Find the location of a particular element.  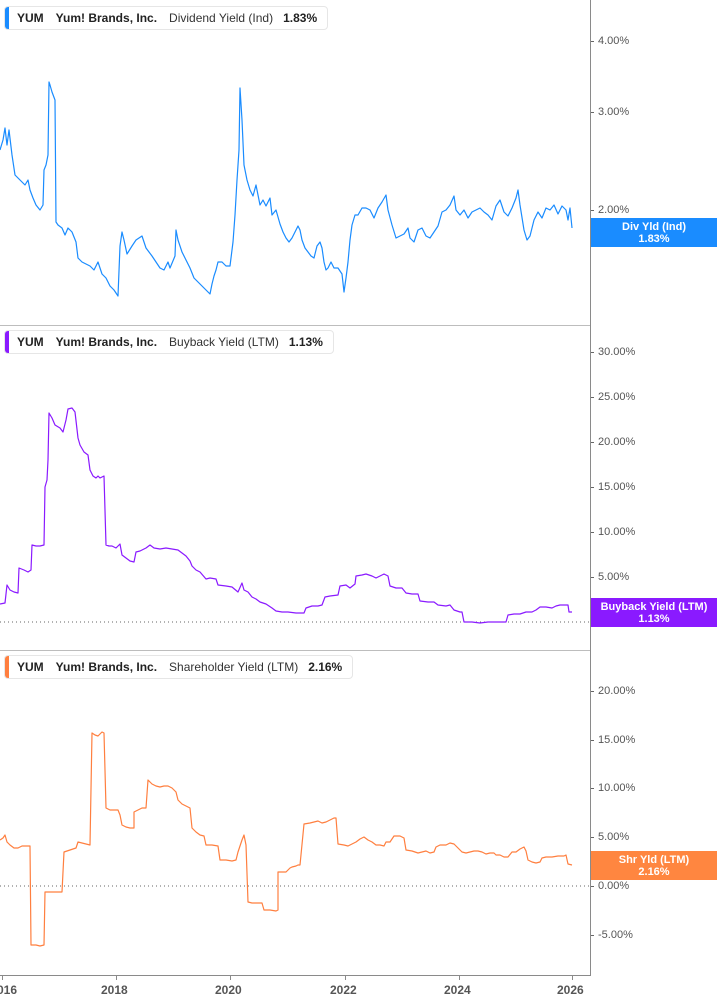

current-value-tag-shareholder: Shr Yld (LTM) 2.16% is located at coordinates (654, 865).